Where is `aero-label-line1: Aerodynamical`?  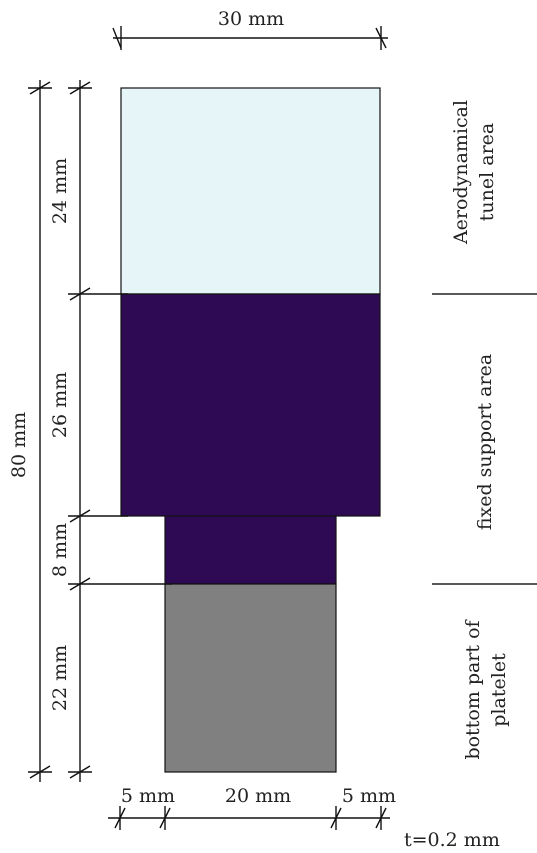
aero-label-line1: Aerodynamical is located at coordinates (461, 172).